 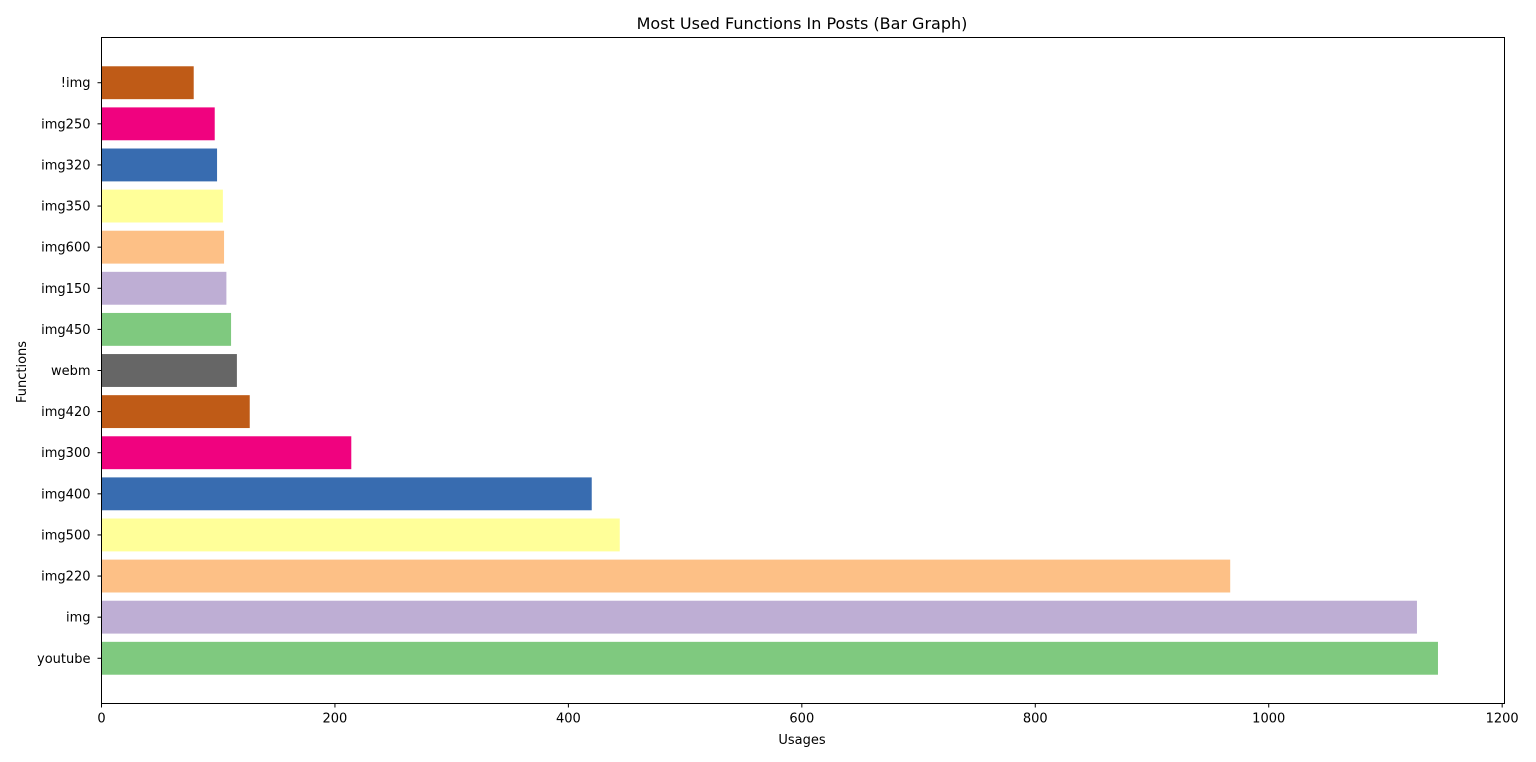 What do you see at coordinates (1502, 719) in the screenshot?
I see `x-tick-label: 1200` at bounding box center [1502, 719].